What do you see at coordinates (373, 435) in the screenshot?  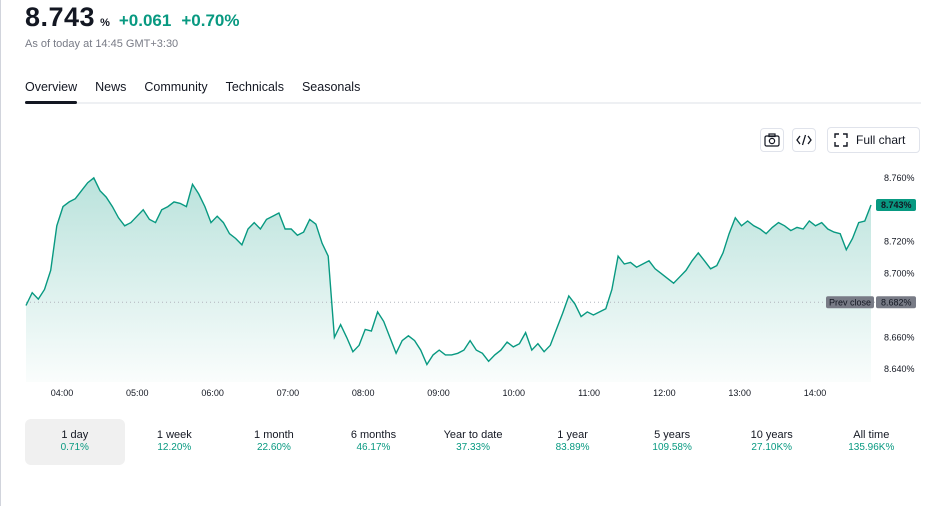 I see `period-label: 6 months` at bounding box center [373, 435].